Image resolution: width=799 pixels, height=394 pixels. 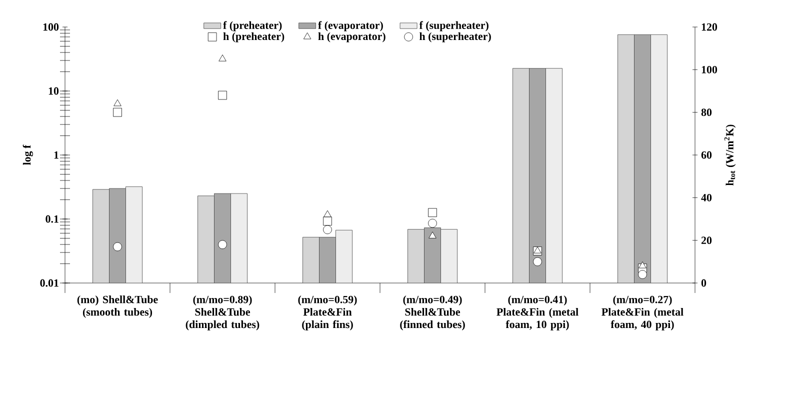 I want to click on y2-tick-label: 0, so click(x=703, y=283).